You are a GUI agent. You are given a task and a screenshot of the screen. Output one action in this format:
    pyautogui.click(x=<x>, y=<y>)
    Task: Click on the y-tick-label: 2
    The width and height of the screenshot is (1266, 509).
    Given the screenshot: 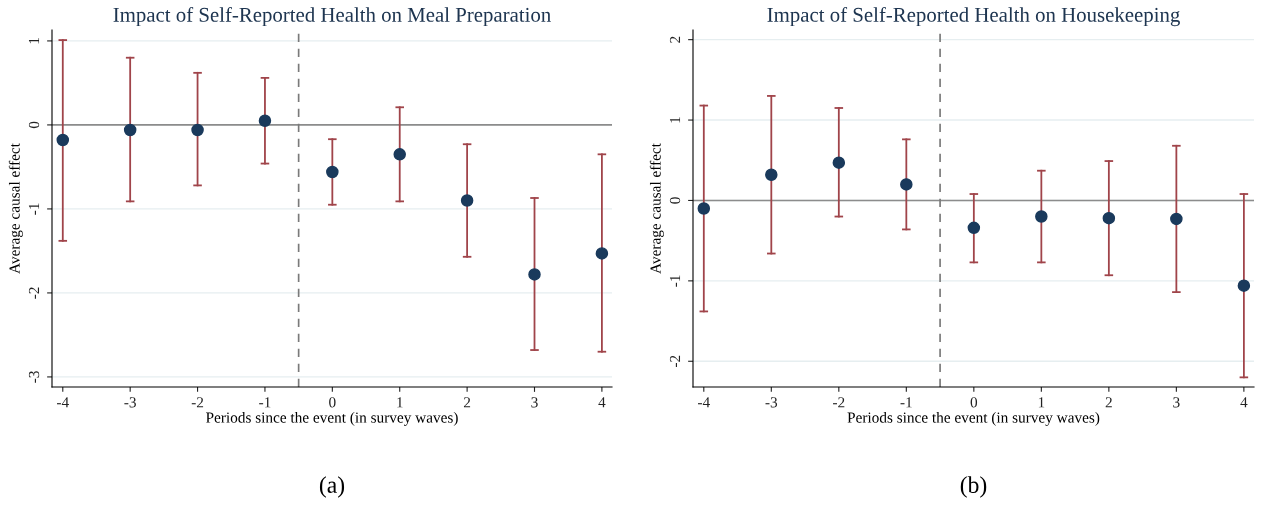 What is the action you would take?
    pyautogui.click(x=675, y=39)
    